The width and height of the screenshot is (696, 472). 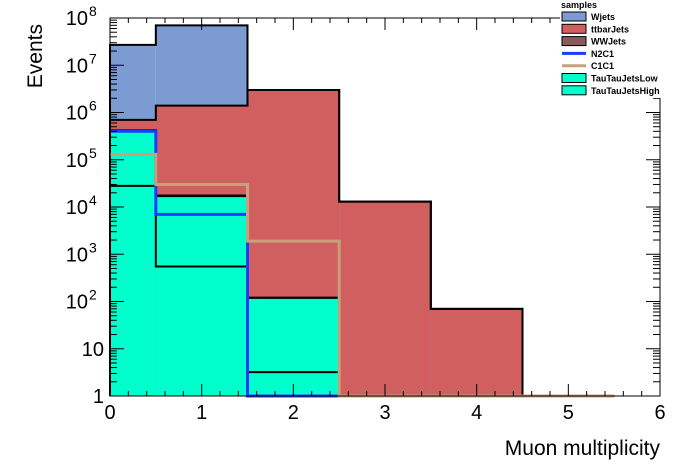 I want to click on legend-label: N2C1, so click(x=602, y=54).